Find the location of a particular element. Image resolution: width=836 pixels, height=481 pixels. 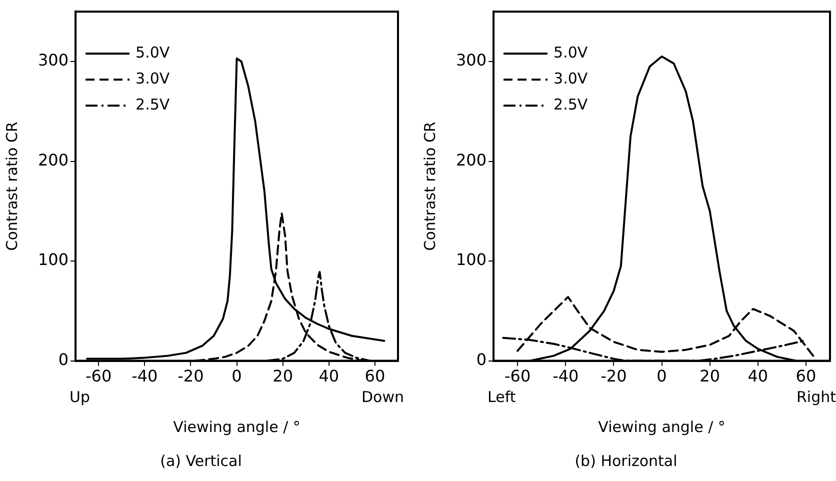

text: Right is located at coordinates (816, 397).